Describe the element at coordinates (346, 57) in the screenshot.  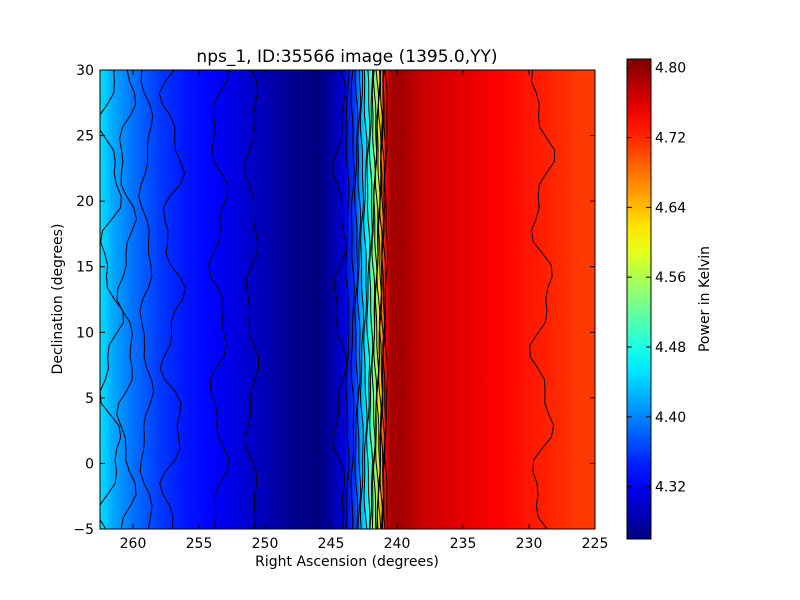
I see `chart-title: nps_1, ID:35566 image (1395.0,YY)` at that location.